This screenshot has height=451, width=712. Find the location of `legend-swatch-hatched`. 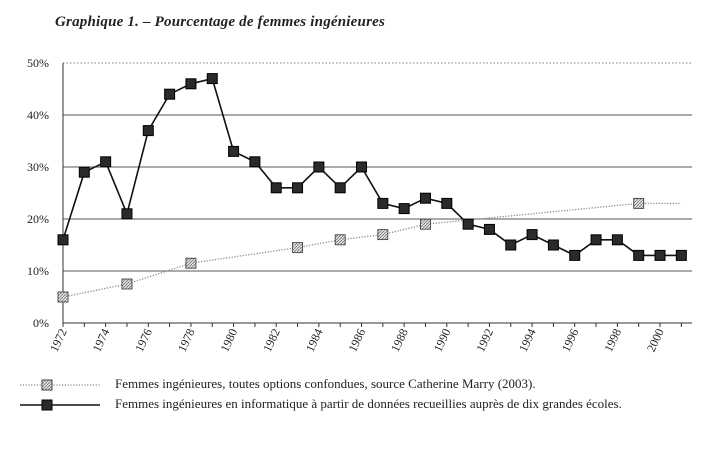

legend-swatch-hatched is located at coordinates (60, 385).